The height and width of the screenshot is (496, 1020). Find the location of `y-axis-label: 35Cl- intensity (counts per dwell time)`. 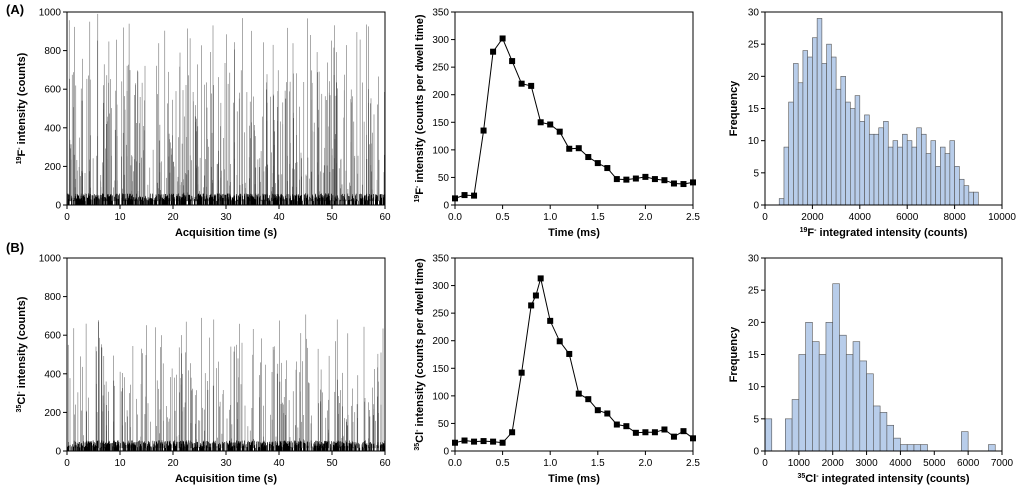

y-axis-label: 35Cl- intensity (counts per dwell time) is located at coordinates (420, 354).